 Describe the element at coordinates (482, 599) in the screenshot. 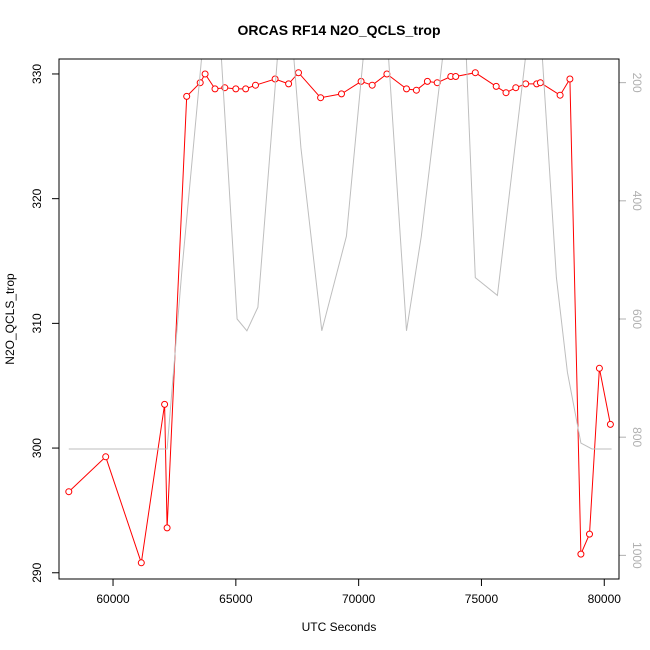

I see `x-tick-label: 75000` at that location.